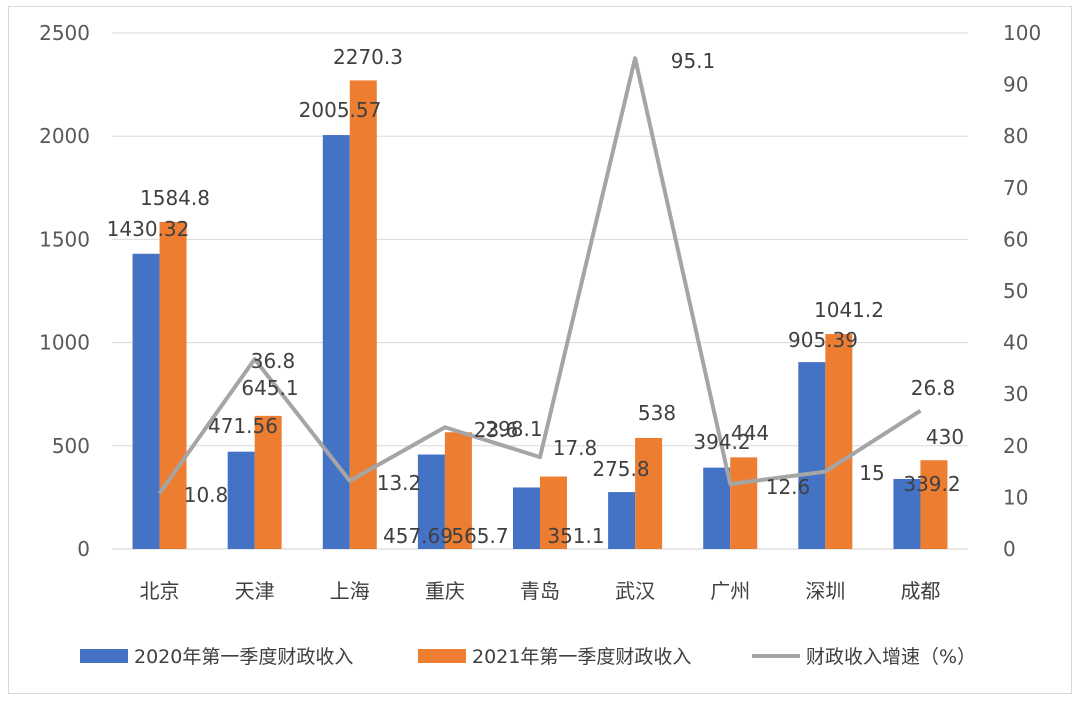 The image size is (1080, 703). Describe the element at coordinates (273, 361) in the screenshot. I see `data-label-growth: 36.8` at that location.